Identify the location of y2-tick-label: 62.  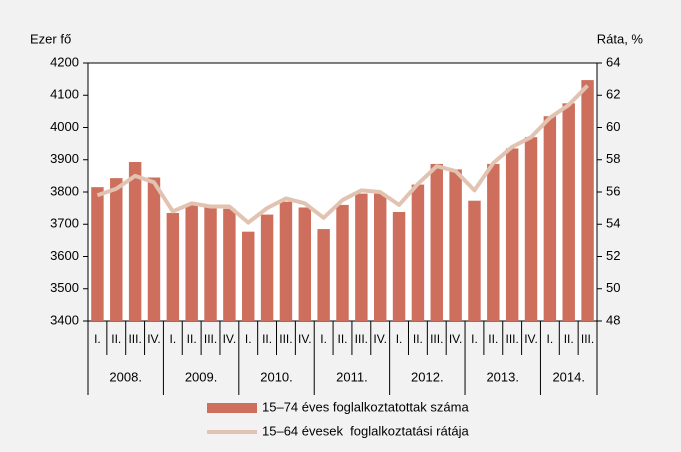
(613, 94).